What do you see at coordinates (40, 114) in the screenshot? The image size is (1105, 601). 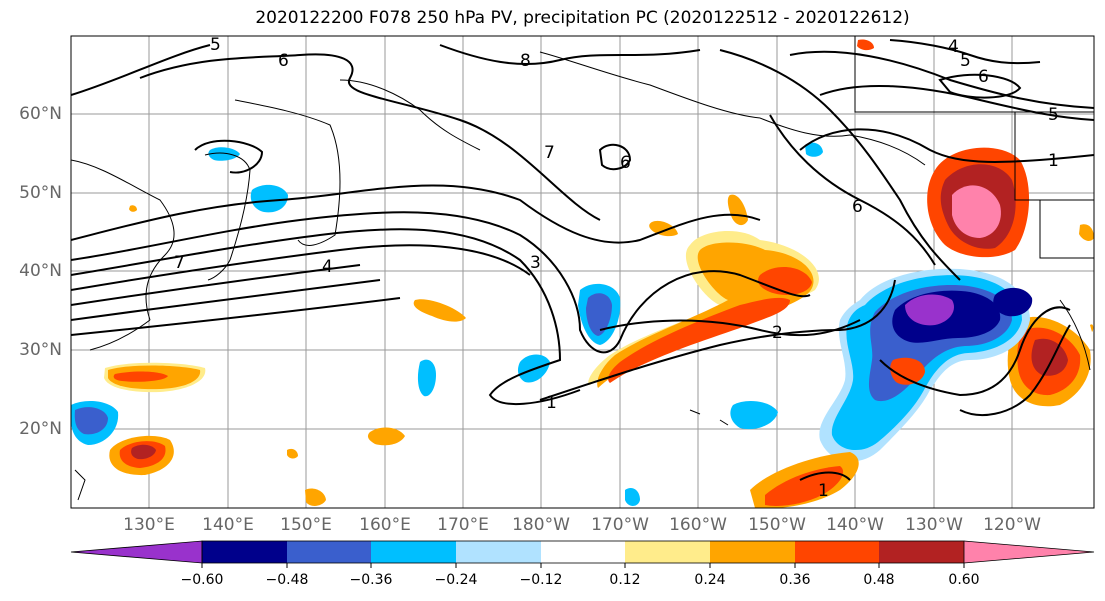 I see `latitude-label: 60°N` at bounding box center [40, 114].